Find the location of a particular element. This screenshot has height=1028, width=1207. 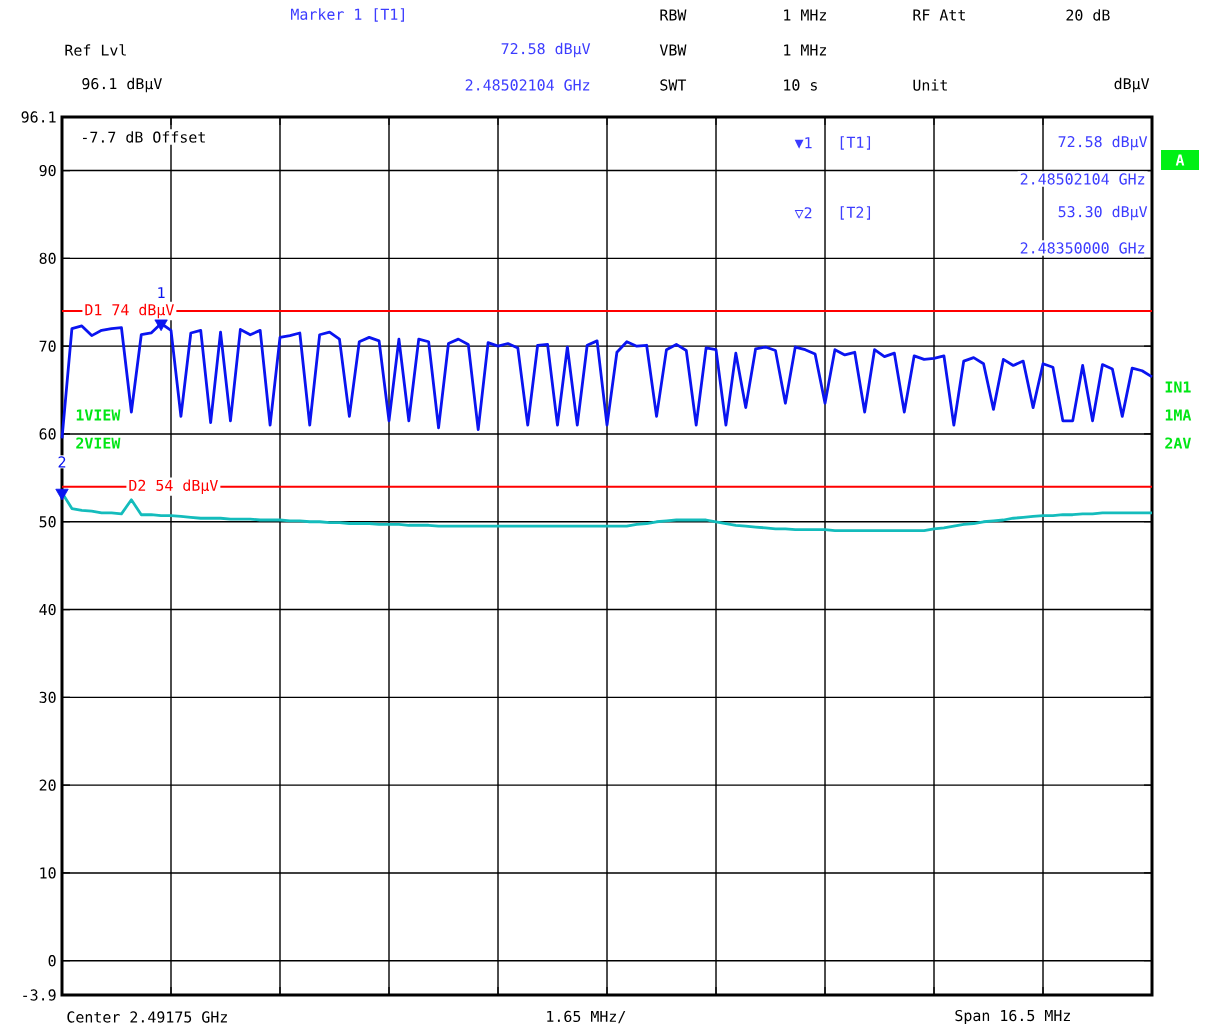

y-tick-label: 60 is located at coordinates (47, 434).